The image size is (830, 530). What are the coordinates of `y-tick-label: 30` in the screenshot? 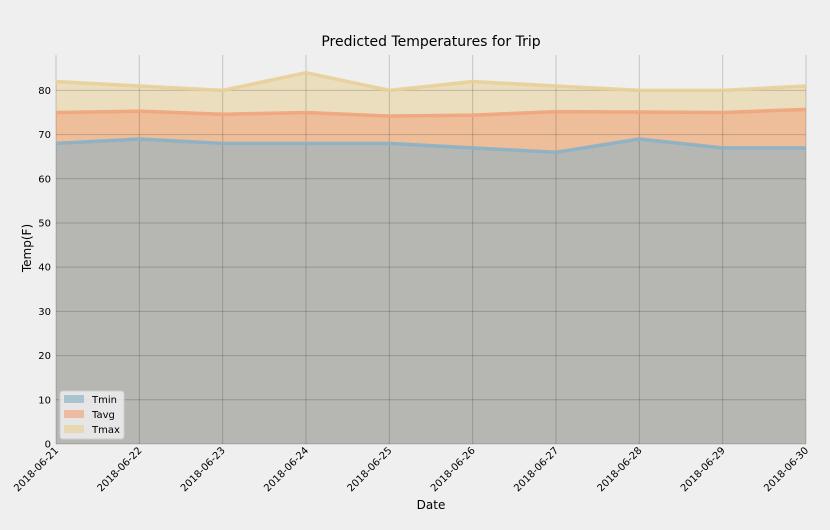 It's located at (44, 312).